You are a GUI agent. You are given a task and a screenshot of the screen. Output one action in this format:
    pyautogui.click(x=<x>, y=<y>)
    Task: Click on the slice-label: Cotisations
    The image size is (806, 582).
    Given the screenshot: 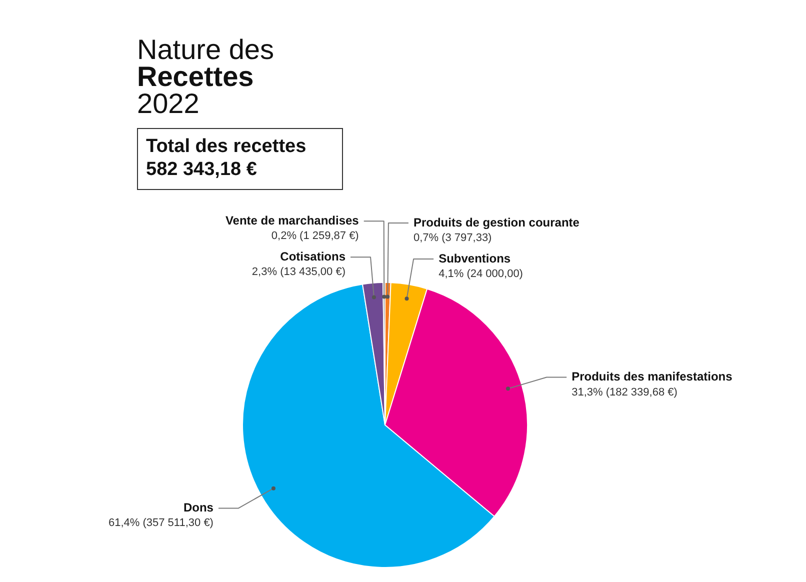 What is the action you would take?
    pyautogui.click(x=313, y=256)
    